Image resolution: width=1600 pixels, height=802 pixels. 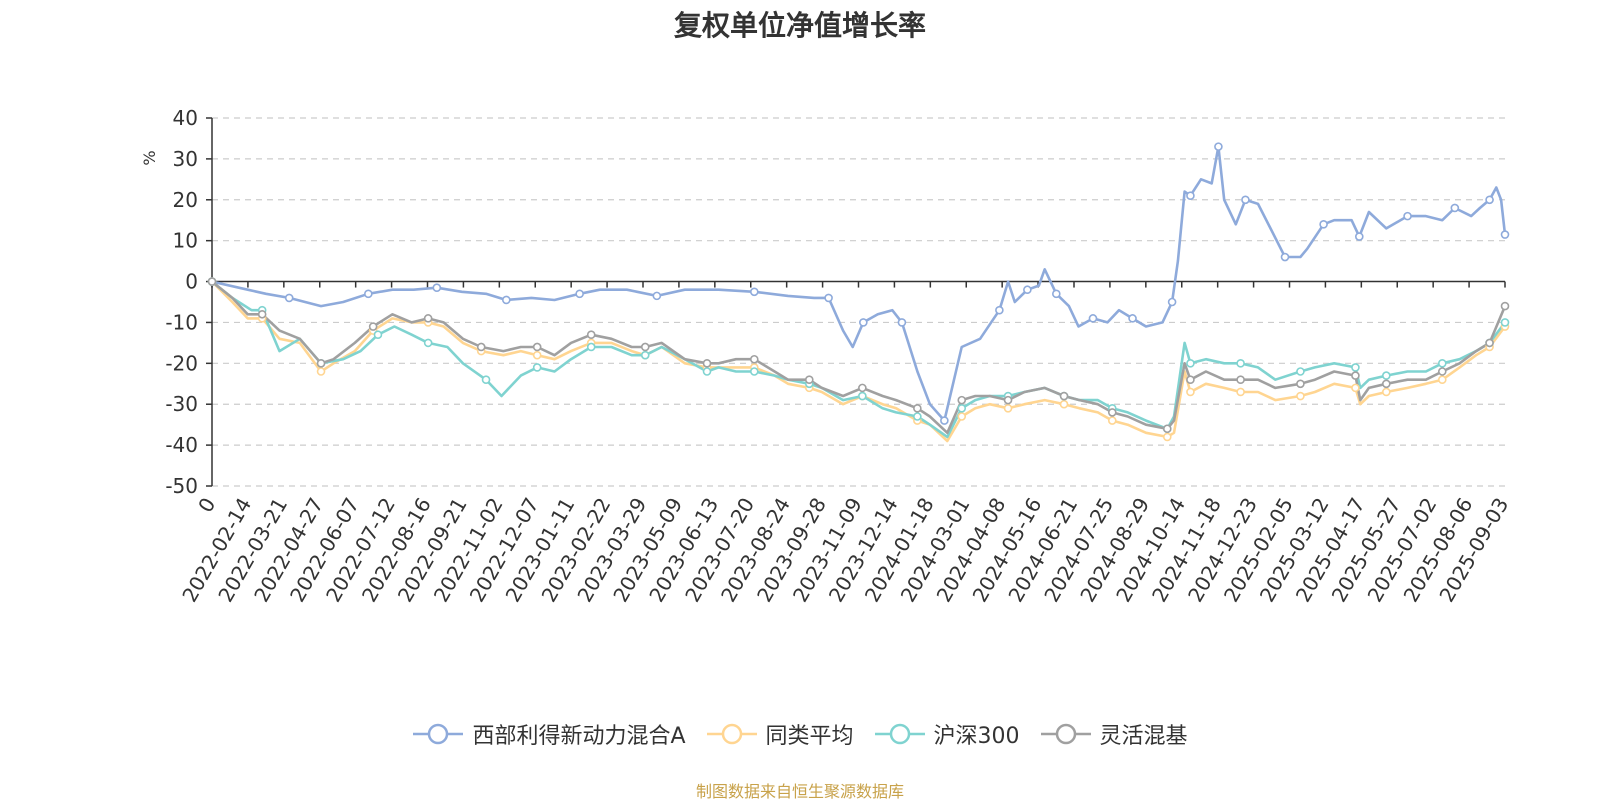 I want to click on legend: 西部利得新动力混合A 同类平均 沪深300 灵活混基, so click(x=800, y=734).